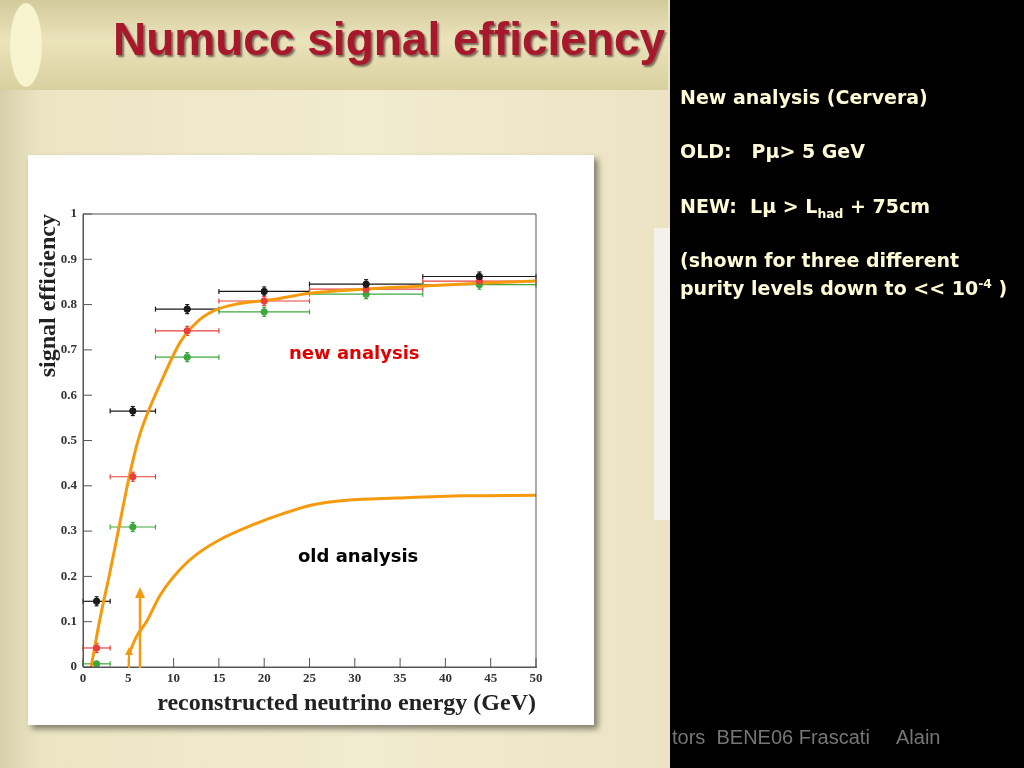 Image resolution: width=1024 pixels, height=768 pixels. Describe the element at coordinates (69, 258) in the screenshot. I see `y-tick-label: 0.9` at that location.